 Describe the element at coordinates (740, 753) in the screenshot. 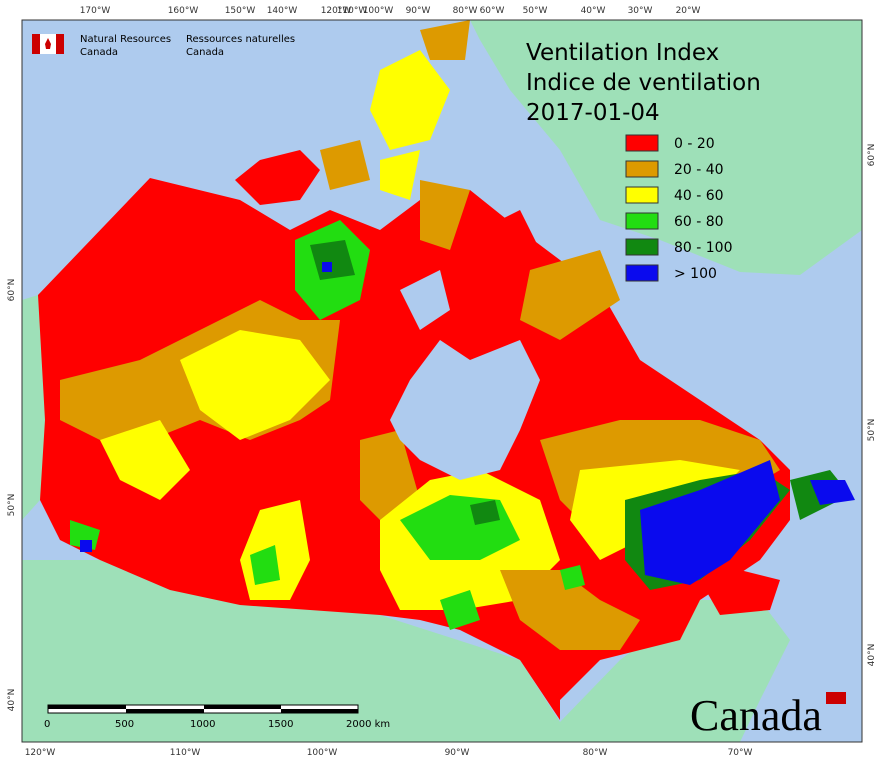

I see `longitude-label: 70°W` at that location.